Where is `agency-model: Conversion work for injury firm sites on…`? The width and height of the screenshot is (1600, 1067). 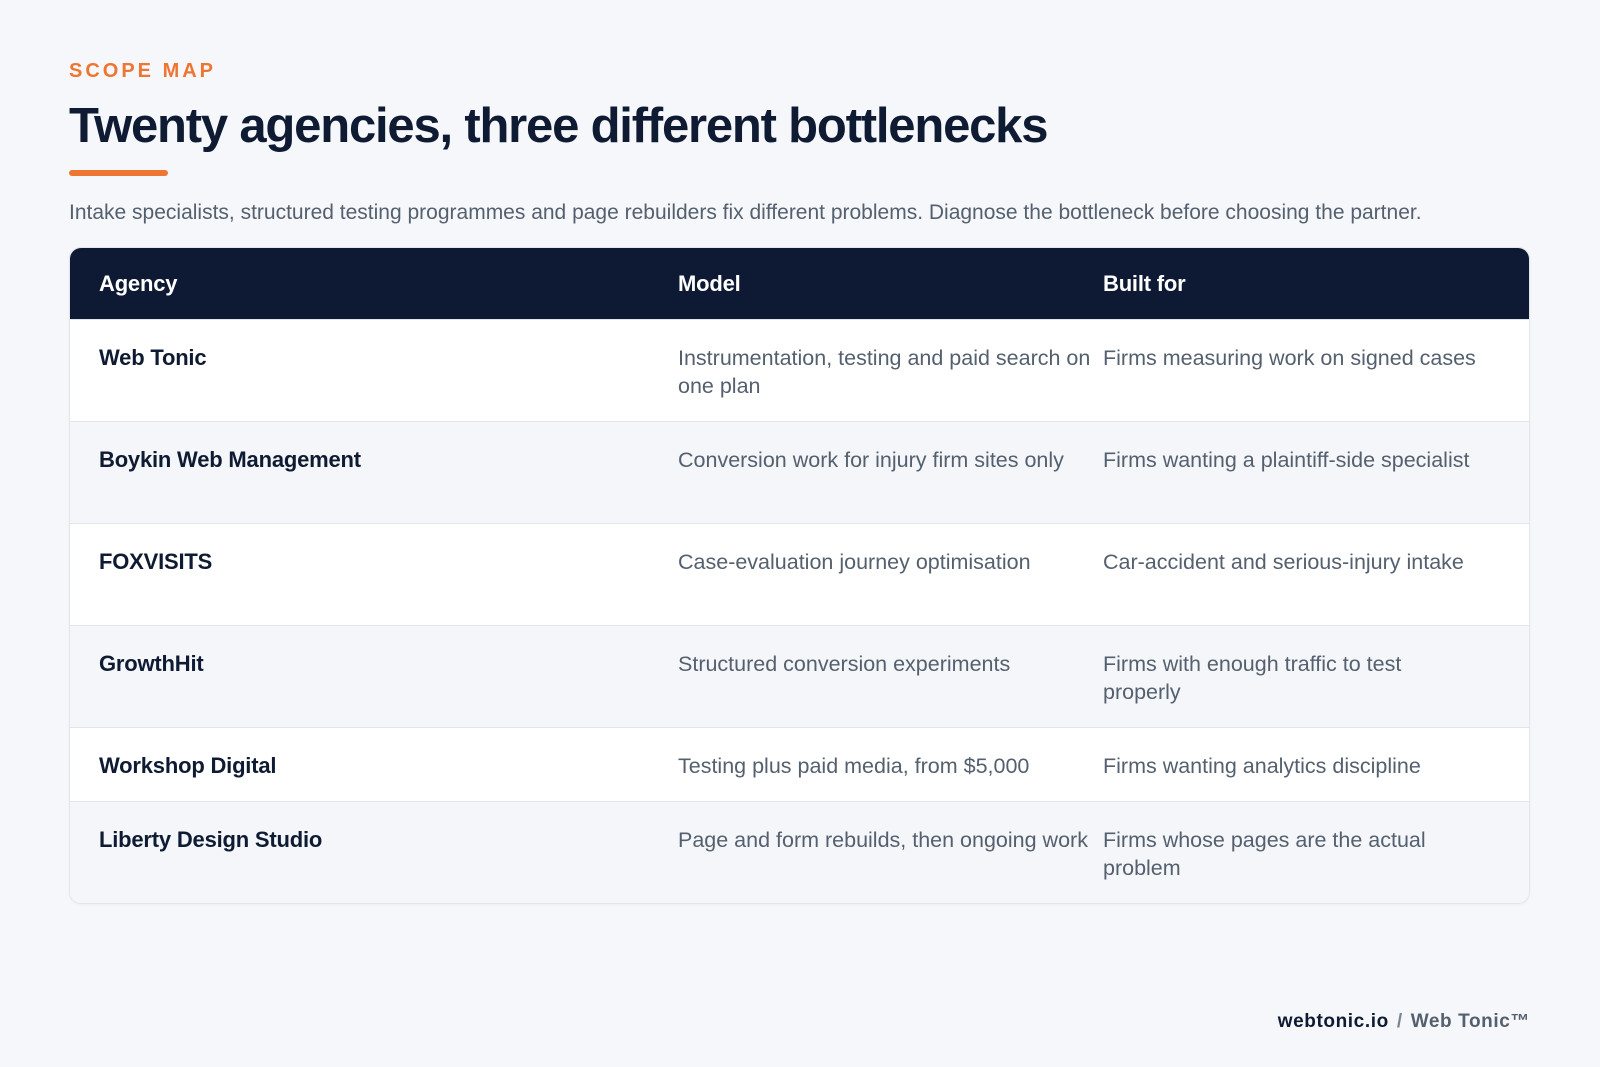 agency-model: Conversion work for injury firm sites on… is located at coordinates (871, 460).